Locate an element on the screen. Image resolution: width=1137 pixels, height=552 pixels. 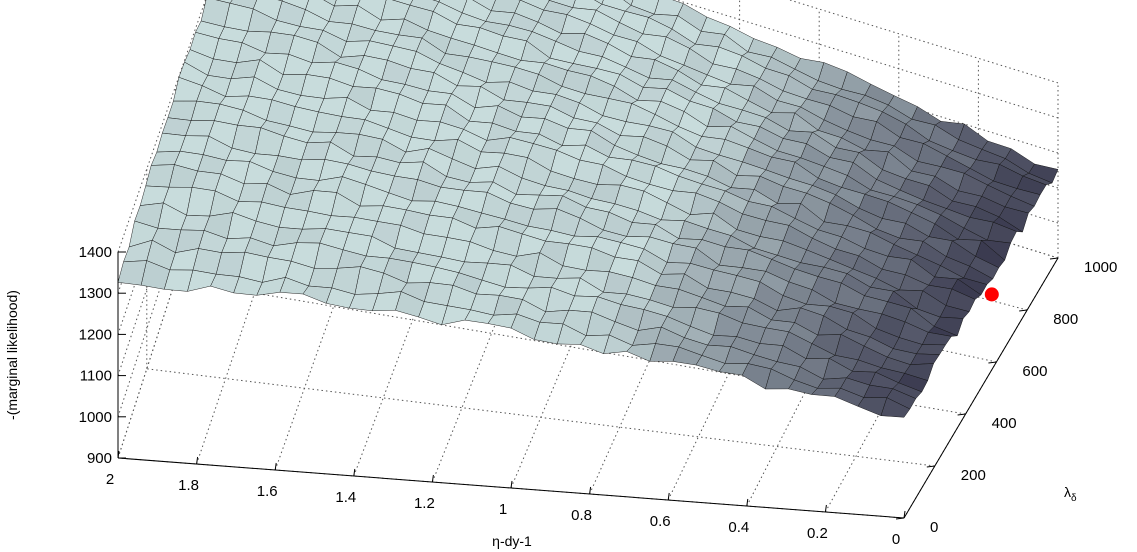
x-tick-label: 1.6 is located at coordinates (267, 491).